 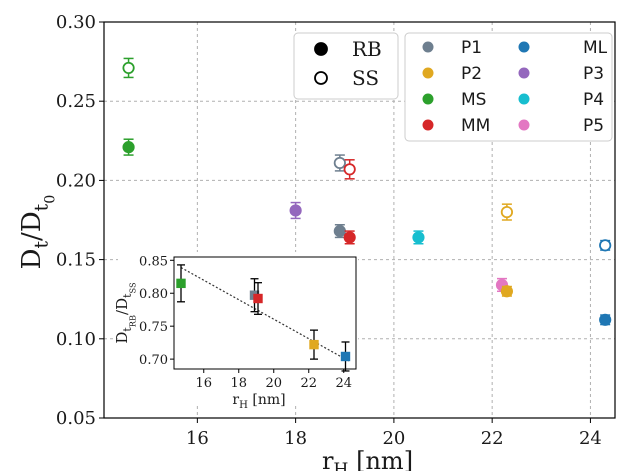 I want to click on inset-x-axis-label: rH [nm], so click(x=258, y=401).